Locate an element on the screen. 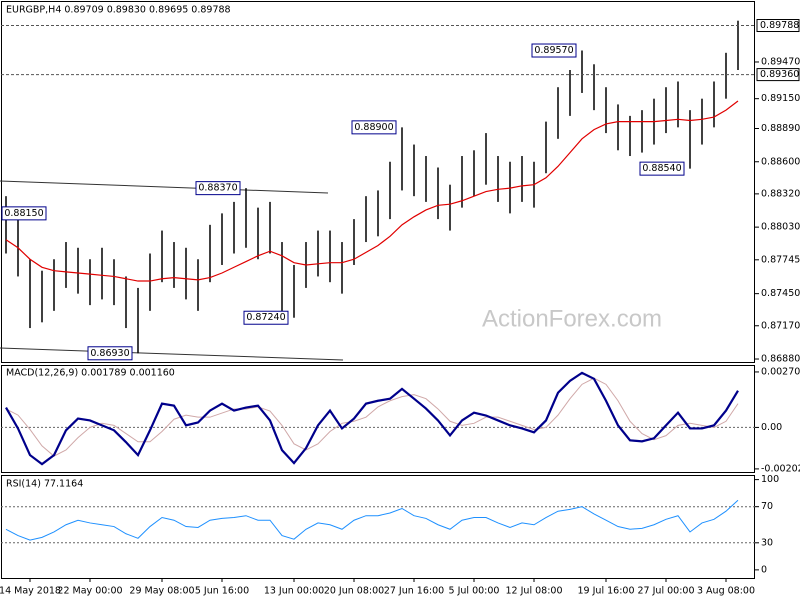 The width and height of the screenshot is (800, 600). annotation-label: 0.86930 is located at coordinates (109, 353).